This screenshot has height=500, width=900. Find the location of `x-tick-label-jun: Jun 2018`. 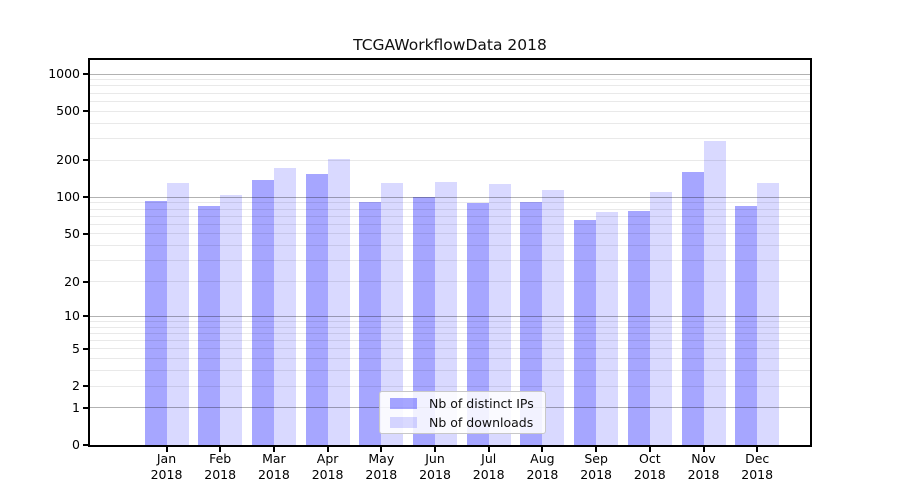

x-tick-label-jun: Jun 2018 is located at coordinates (435, 466).